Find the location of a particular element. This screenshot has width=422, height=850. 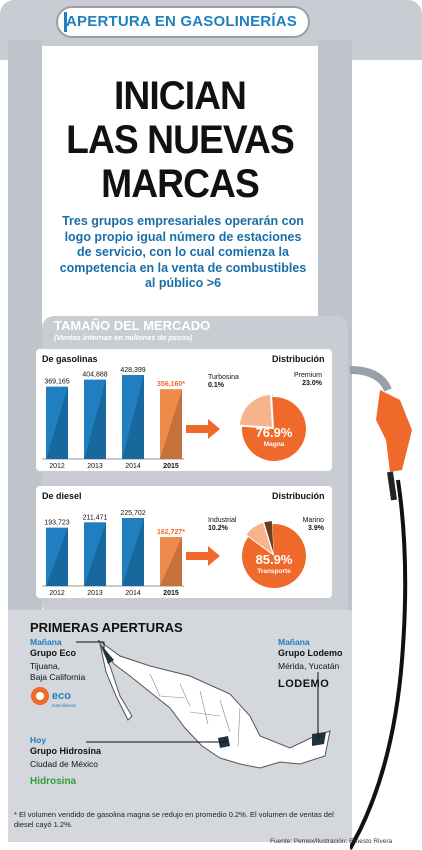

kicker-bar is located at coordinates (65, 22).